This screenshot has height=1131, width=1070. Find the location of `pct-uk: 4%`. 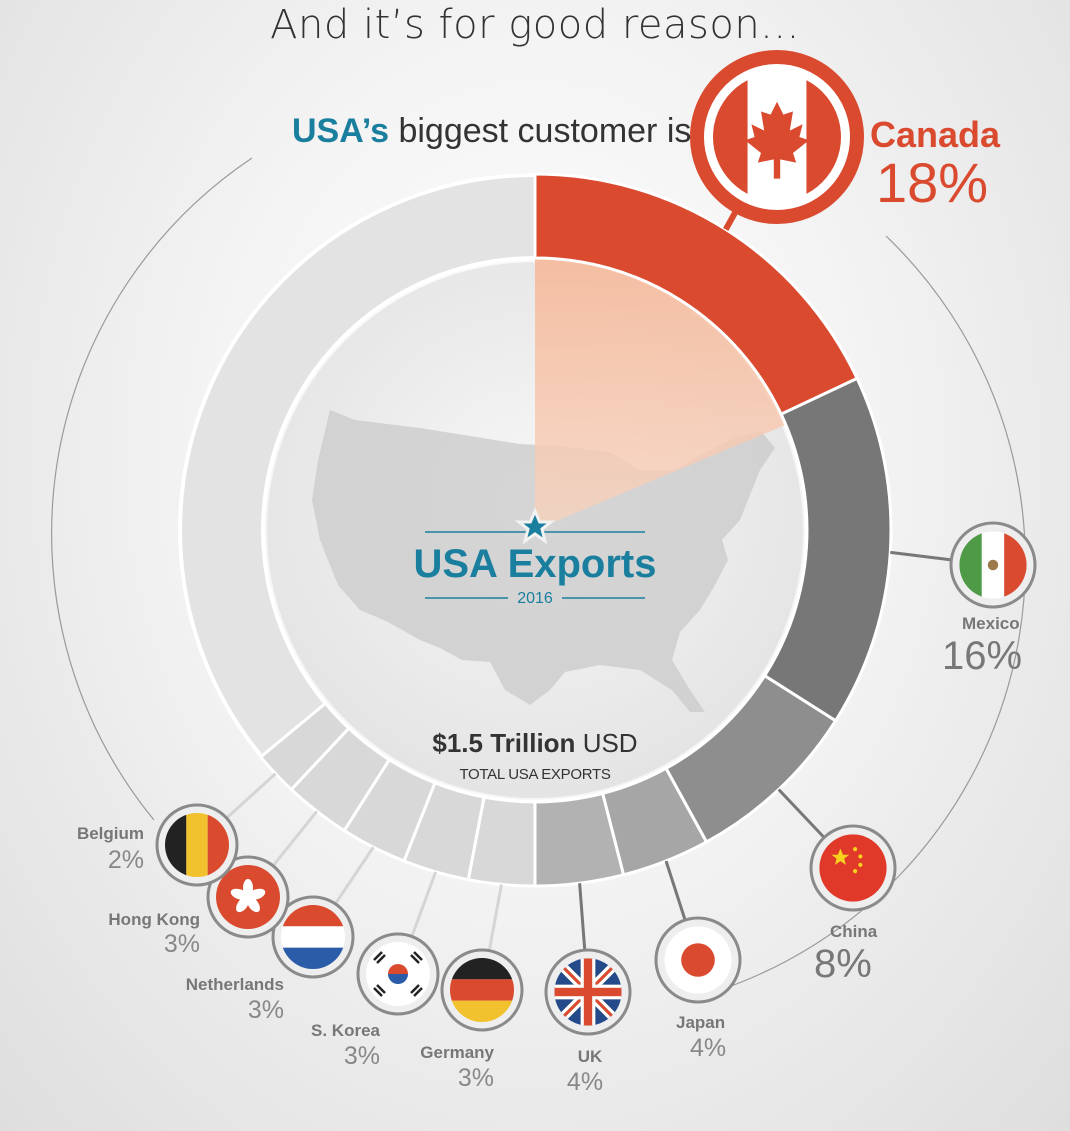

pct-uk: 4% is located at coordinates (585, 1082).